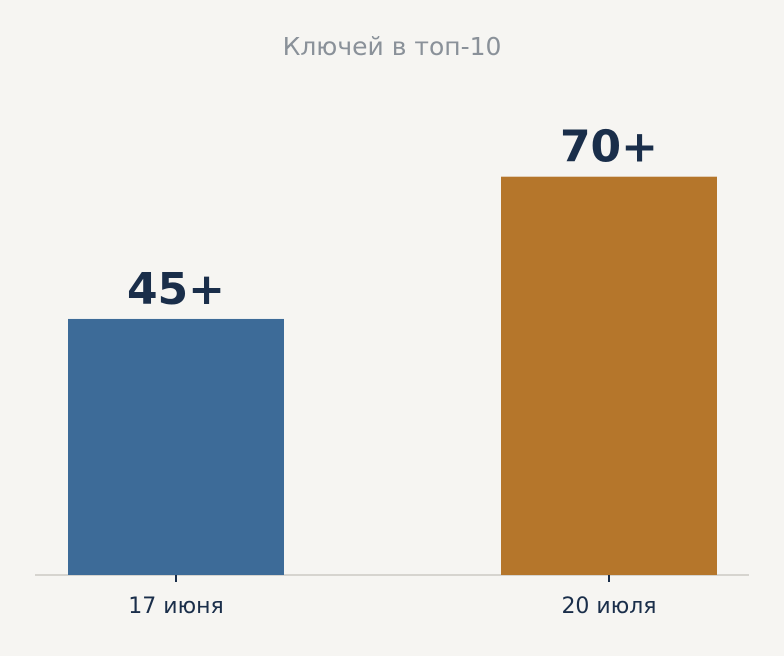 The width and height of the screenshot is (784, 656). What do you see at coordinates (608, 606) in the screenshot?
I see `x-tick-label: 20 июля` at bounding box center [608, 606].